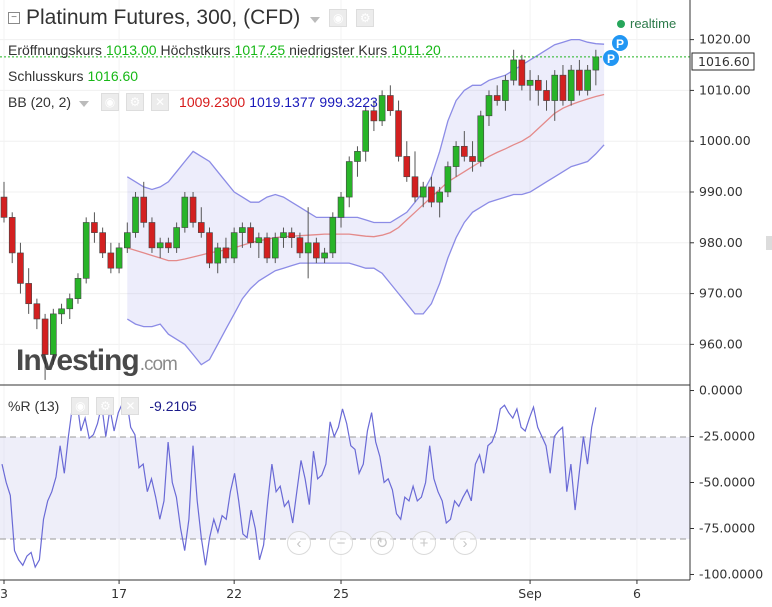 Image resolution: width=772 pixels, height=607 pixels. I want to click on close-value: 1016.60, so click(113, 76).